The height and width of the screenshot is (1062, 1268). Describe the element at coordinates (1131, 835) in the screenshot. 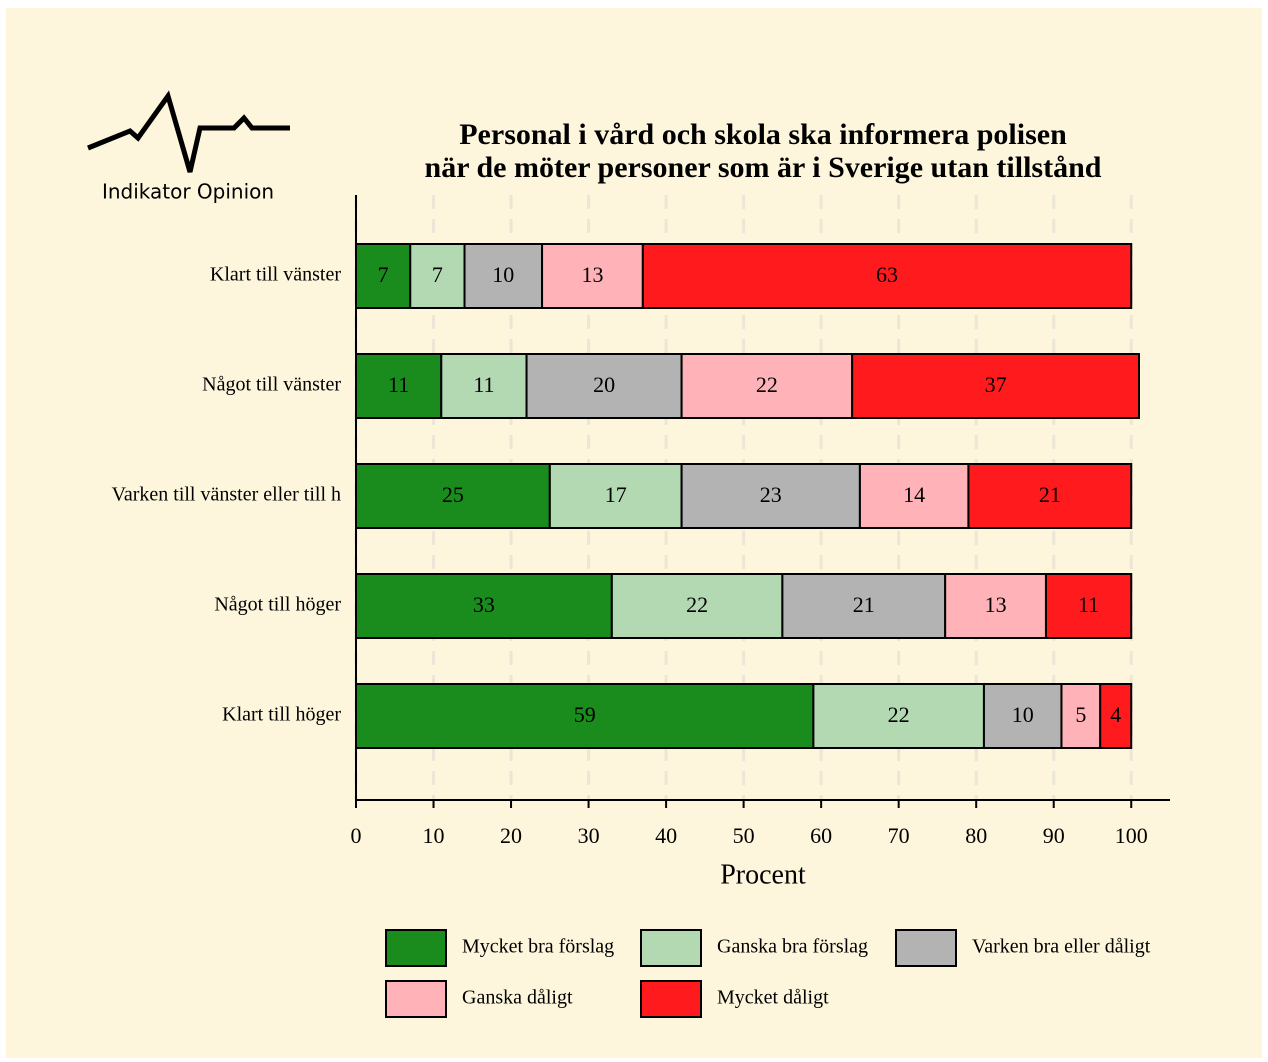

I see `x-tick-label: 100` at that location.